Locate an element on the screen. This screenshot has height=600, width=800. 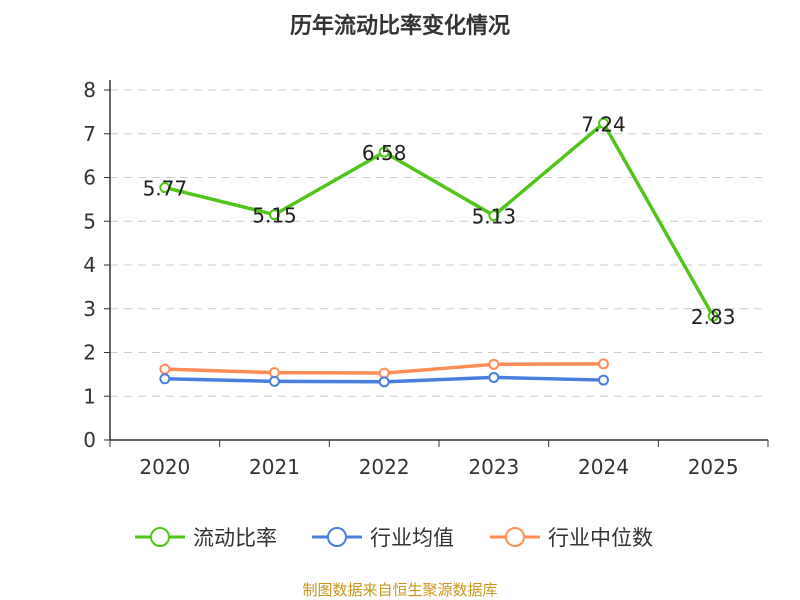
data-label: 2.83 is located at coordinates (713, 317).